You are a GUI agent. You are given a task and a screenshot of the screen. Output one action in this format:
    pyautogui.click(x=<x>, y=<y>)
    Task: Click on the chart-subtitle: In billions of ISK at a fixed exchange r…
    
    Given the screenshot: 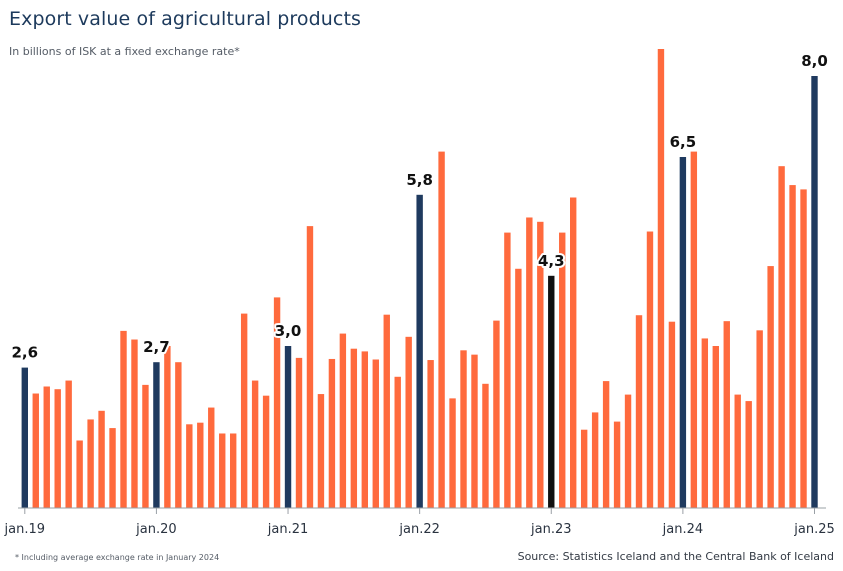 What is the action you would take?
    pyautogui.click(x=124, y=51)
    